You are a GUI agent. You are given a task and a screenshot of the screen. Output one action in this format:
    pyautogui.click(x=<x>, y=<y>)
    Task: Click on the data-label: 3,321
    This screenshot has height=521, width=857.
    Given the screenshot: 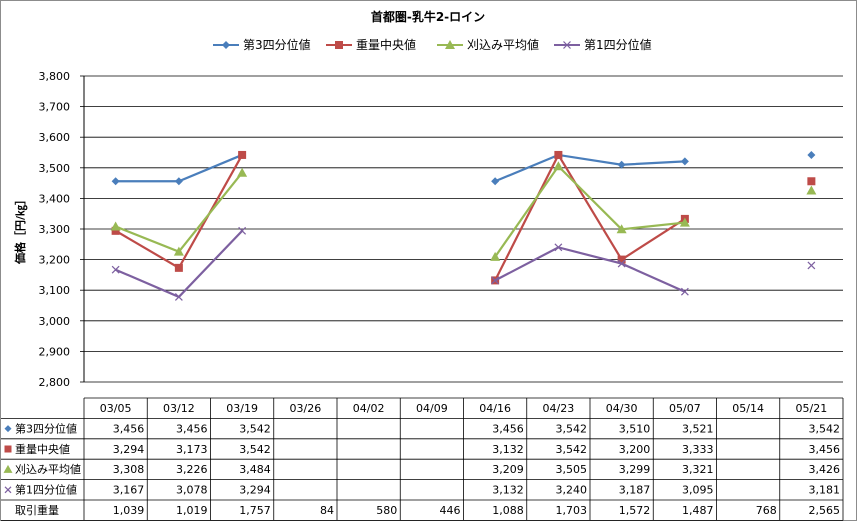 What is the action you would take?
    pyautogui.click(x=698, y=469)
    